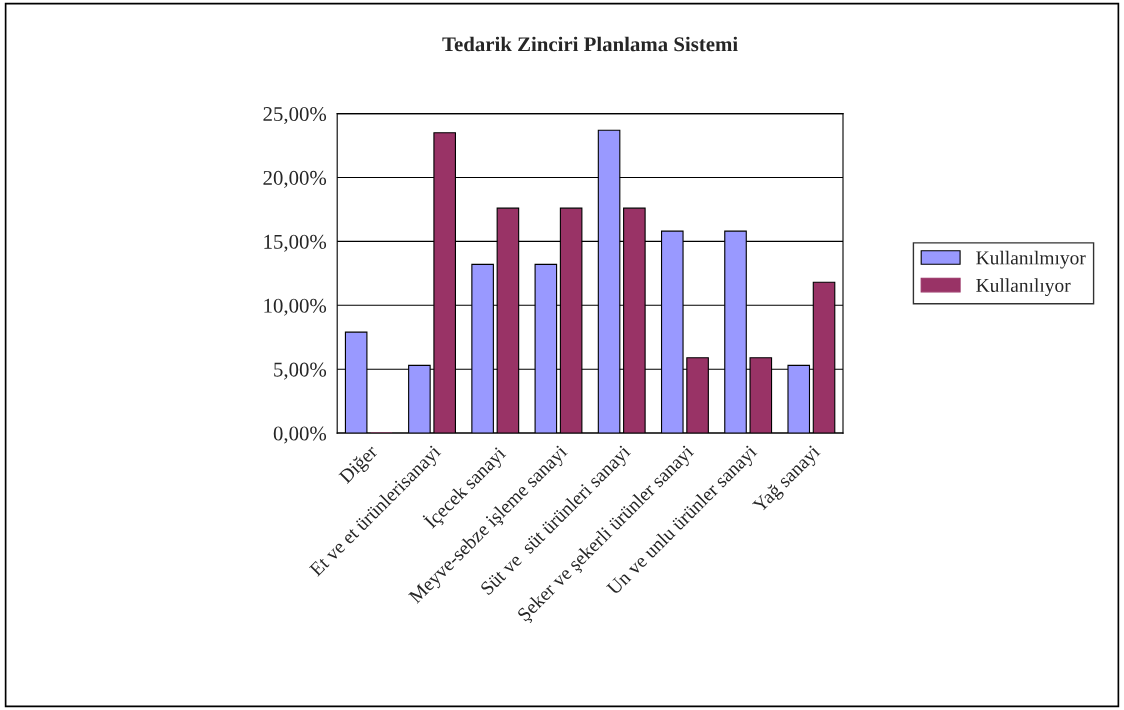 The image size is (1124, 710). What do you see at coordinates (295, 115) in the screenshot?
I see `y-tick-label: 25,00%` at bounding box center [295, 115].